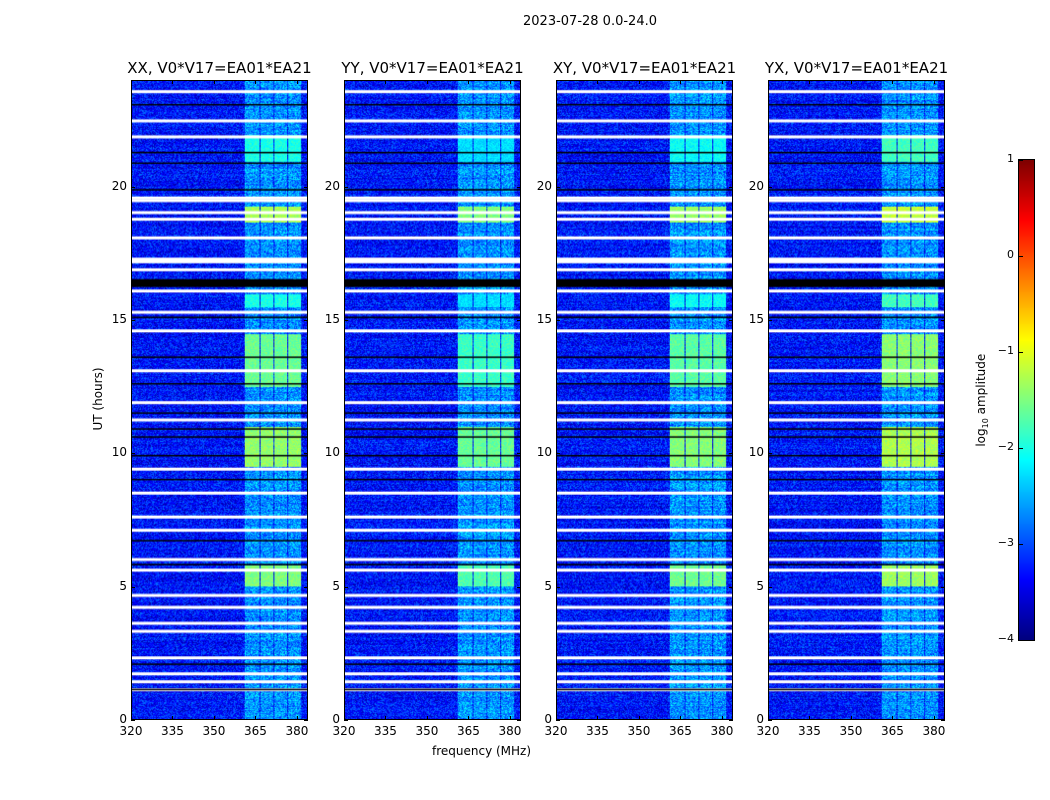  Describe the element at coordinates (856, 68) in the screenshot. I see `panel-title: YX, V0*V17=EA01*EA21` at that location.